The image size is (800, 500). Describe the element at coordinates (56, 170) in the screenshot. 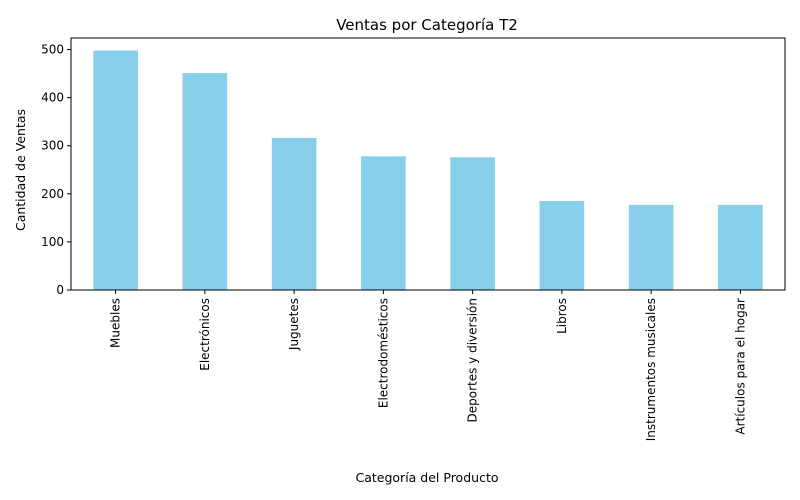

I see `y-axis: 0 100 200 300 400 500` at that location.